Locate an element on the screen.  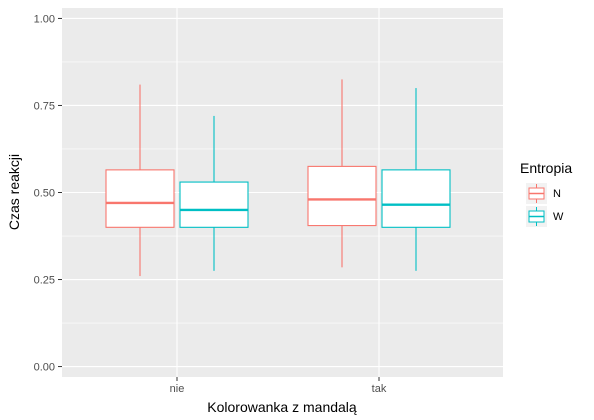
legend-label: W is located at coordinates (558, 217).